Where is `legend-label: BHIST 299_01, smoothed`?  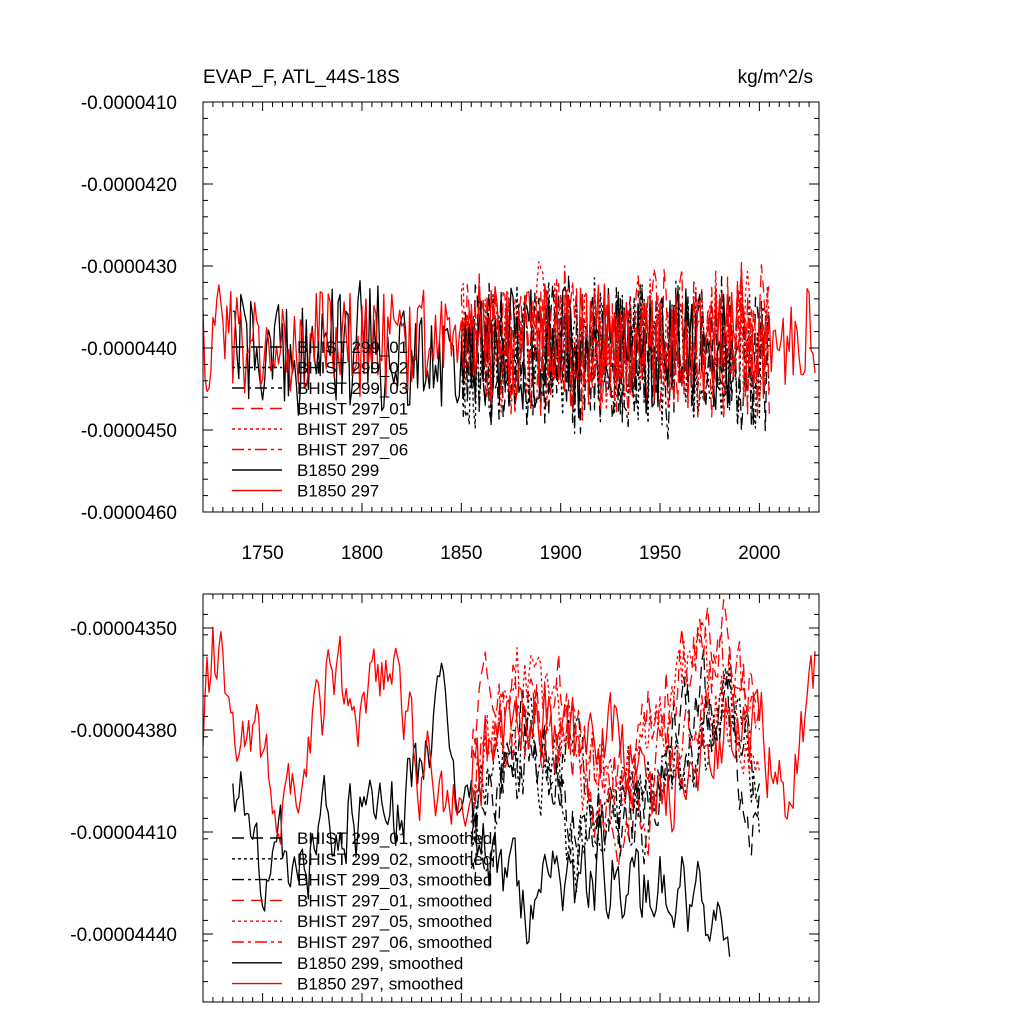 legend-label: BHIST 299_01, smoothed is located at coordinates (394, 838).